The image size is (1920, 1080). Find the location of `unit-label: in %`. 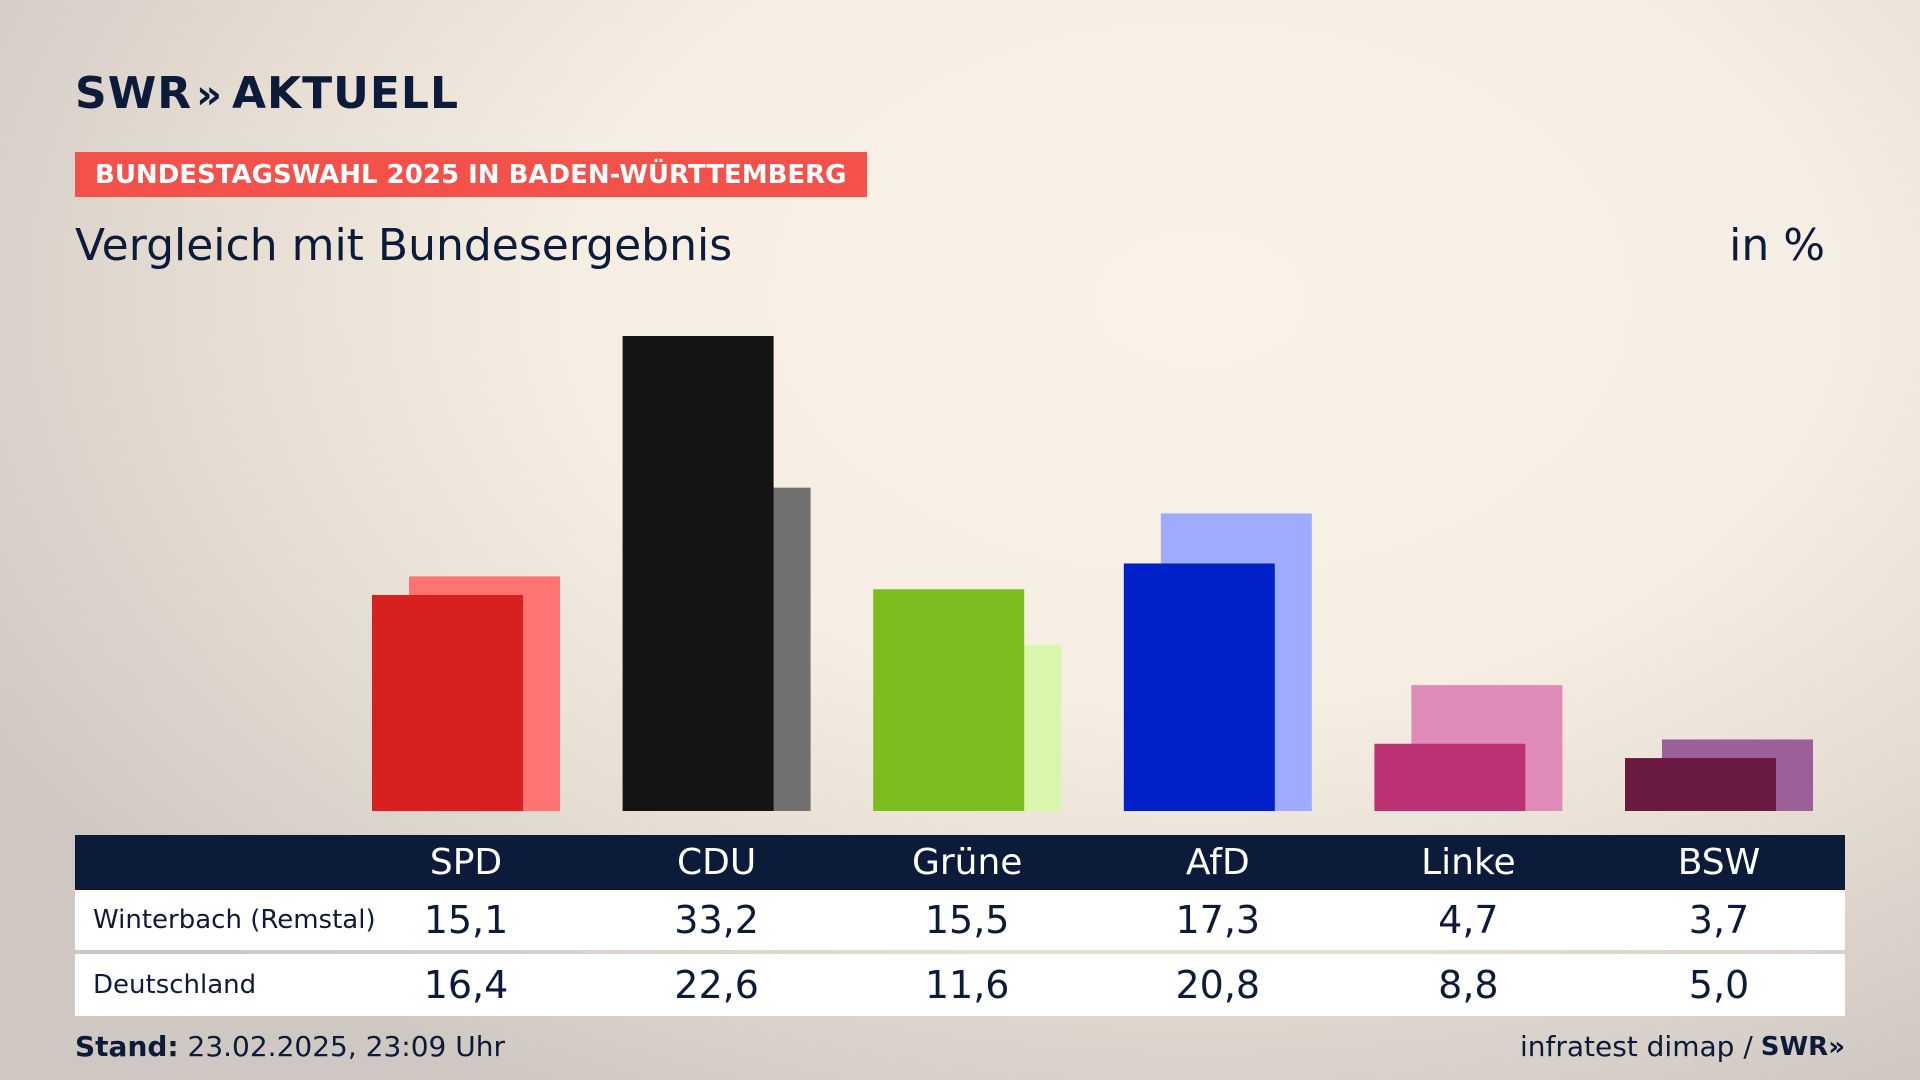

unit-label: in % is located at coordinates (1777, 245).